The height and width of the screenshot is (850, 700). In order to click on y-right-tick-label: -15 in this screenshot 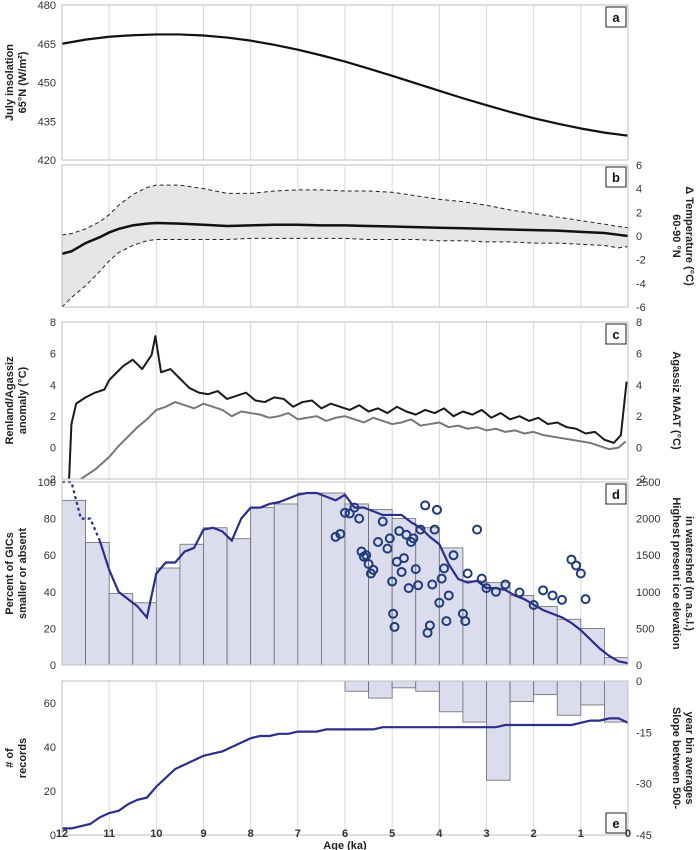, I will do `click(644, 733)`.